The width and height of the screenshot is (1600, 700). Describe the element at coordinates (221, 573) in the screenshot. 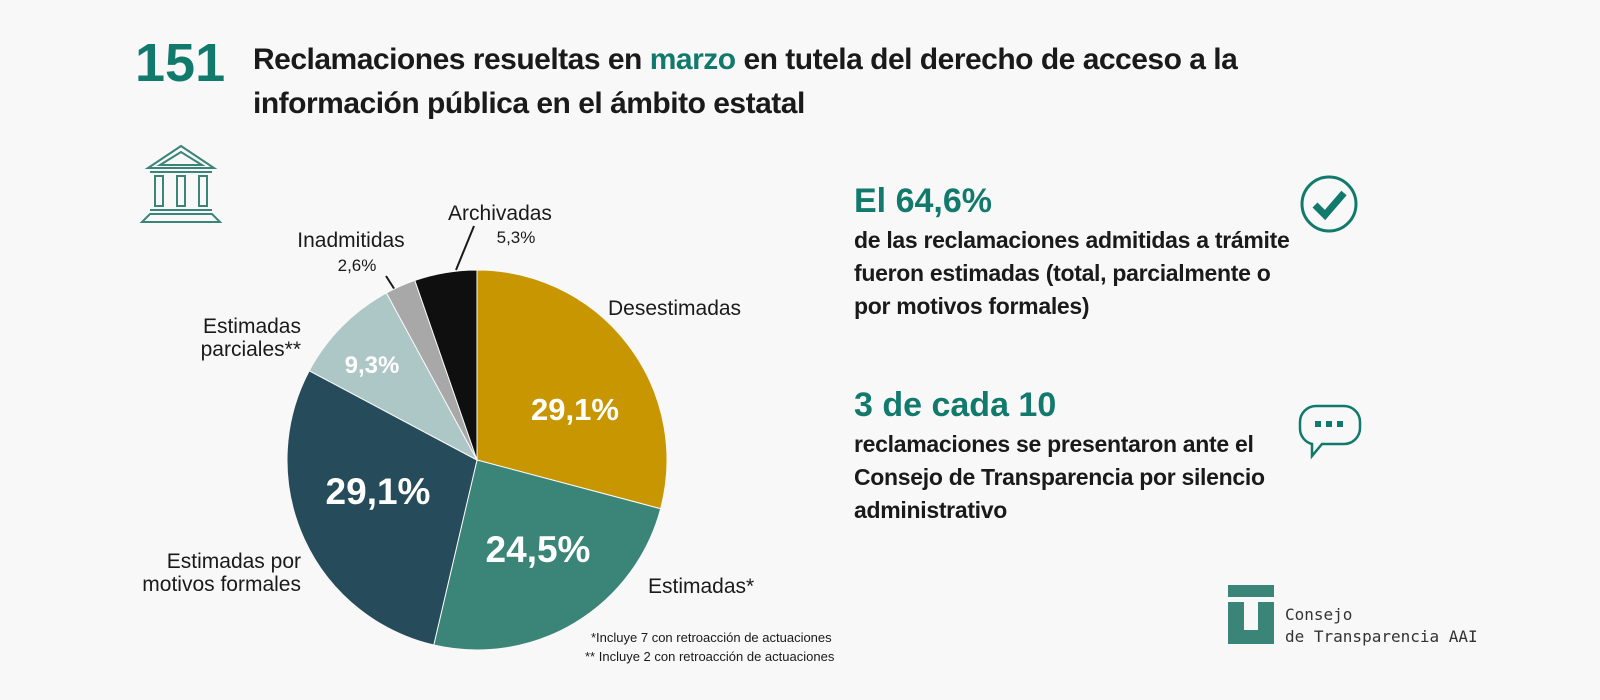

I see `slice-label: Estimadas por motivos formales` at that location.